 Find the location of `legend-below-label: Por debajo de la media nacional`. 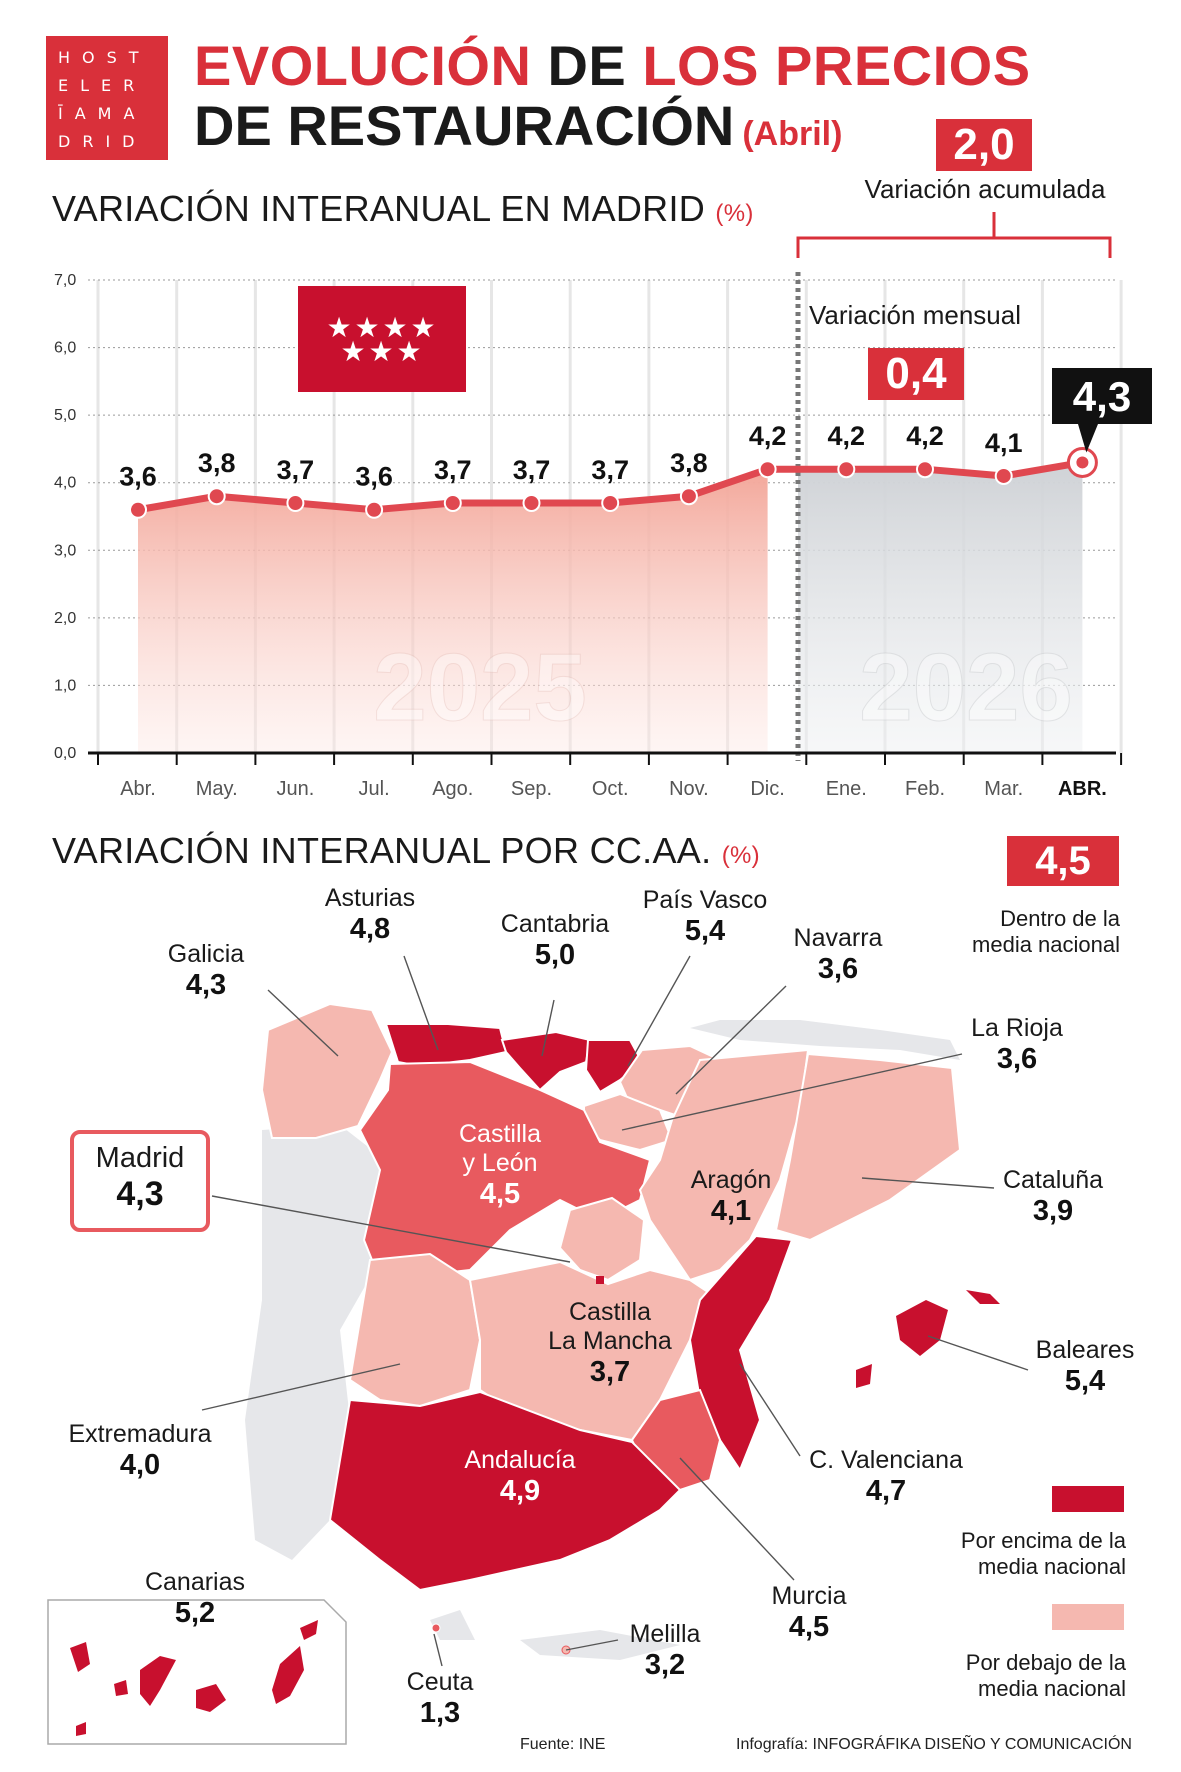

legend-below-label: Por debajo de la media nacional is located at coordinates (1028, 1676).